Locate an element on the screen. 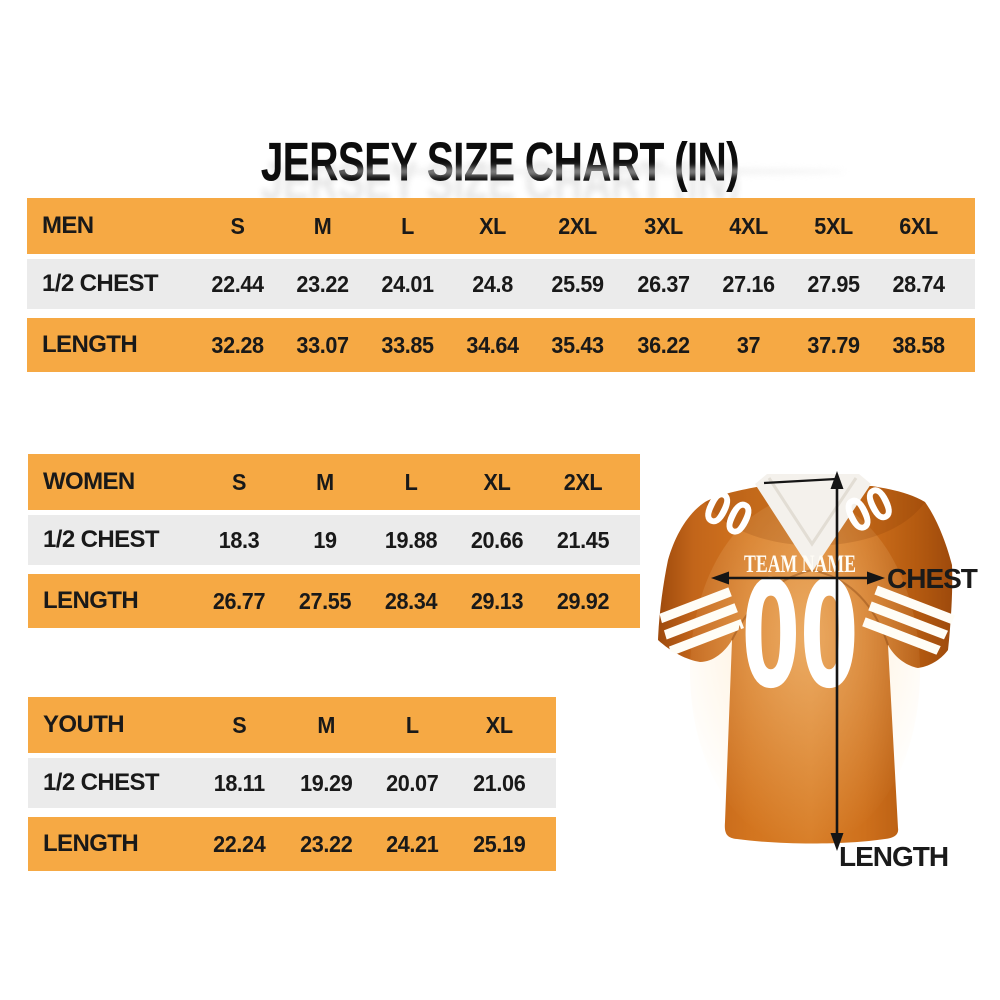 The height and width of the screenshot is (1000, 1000). length-label: LENGTH is located at coordinates (893, 856).